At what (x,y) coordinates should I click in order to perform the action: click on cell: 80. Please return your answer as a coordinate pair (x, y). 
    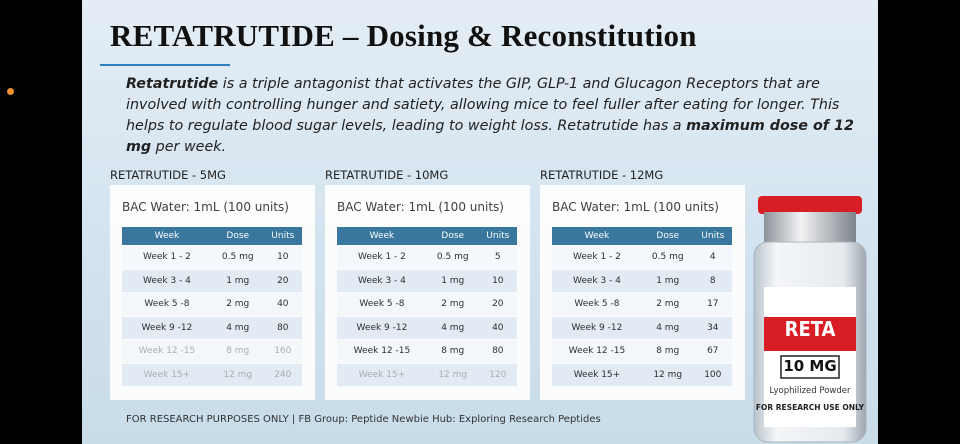
    Looking at the image, I should click on (497, 351).